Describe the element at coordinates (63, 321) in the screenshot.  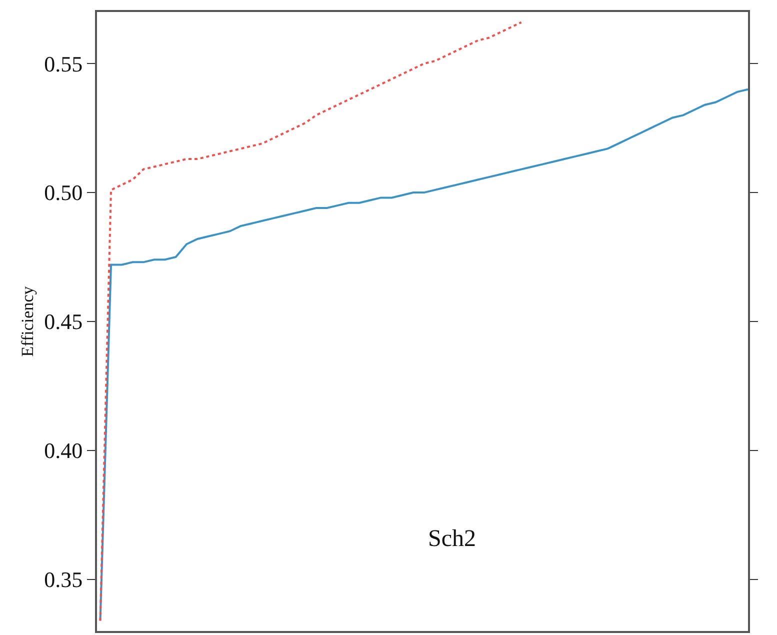
I see `y-tick-label: 0.45` at that location.